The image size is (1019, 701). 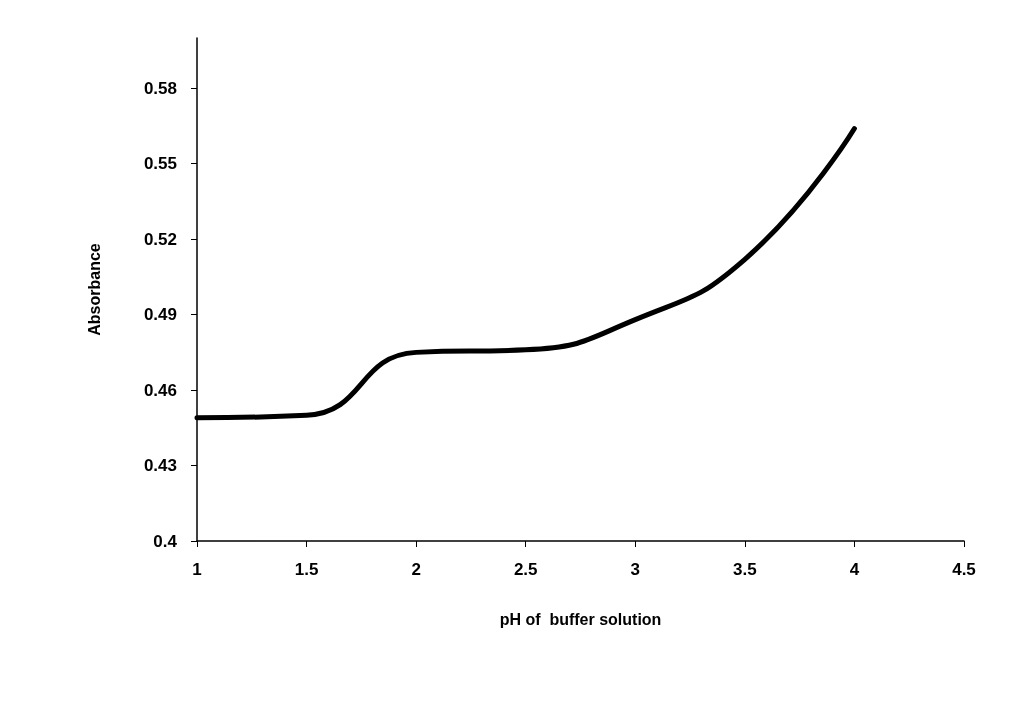 I want to click on x-tick-label: 1, so click(x=197, y=569).